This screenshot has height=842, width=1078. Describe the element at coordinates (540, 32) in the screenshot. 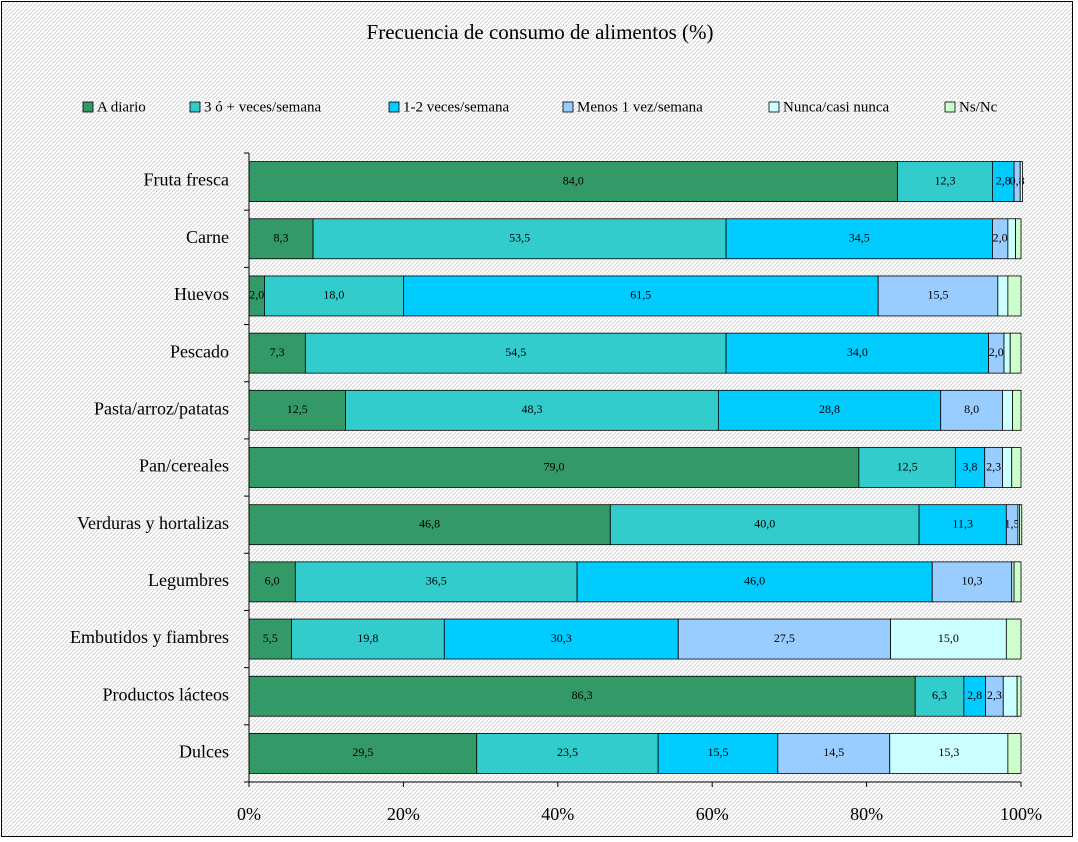

I see `chart-title: Frecuencia de consumo de alimentos (%)` at that location.